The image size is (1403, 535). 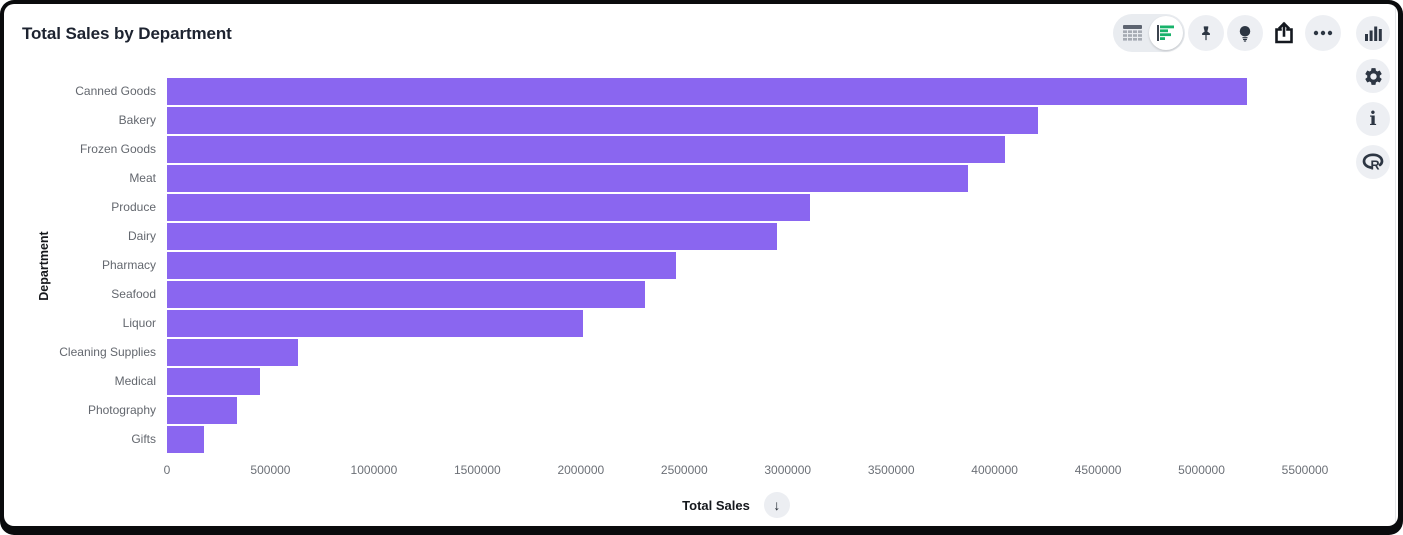 What do you see at coordinates (133, 207) in the screenshot?
I see `category-label: Produce` at bounding box center [133, 207].